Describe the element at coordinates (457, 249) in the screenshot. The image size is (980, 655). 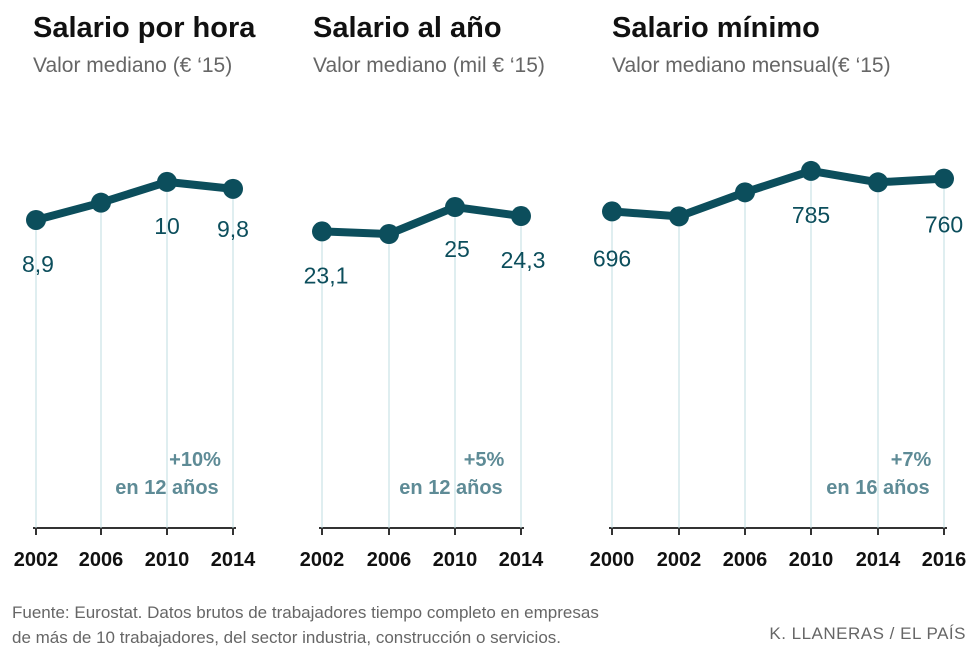
I see `data-label: 25` at that location.